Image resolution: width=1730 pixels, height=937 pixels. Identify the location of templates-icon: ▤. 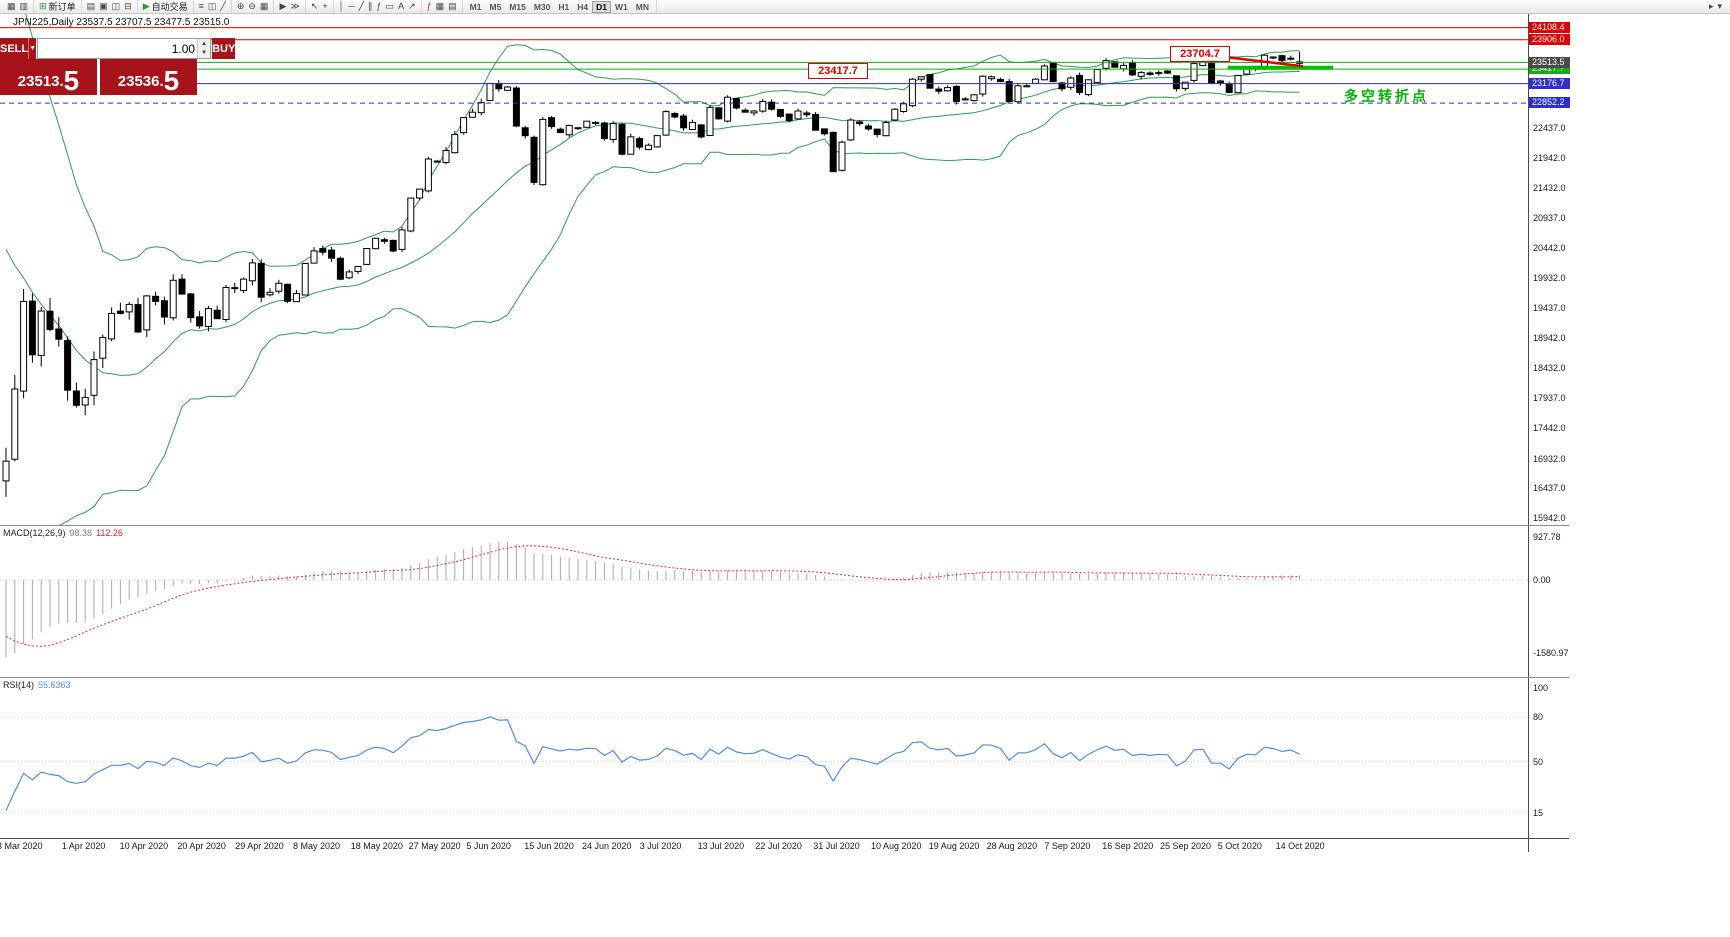
(452, 6).